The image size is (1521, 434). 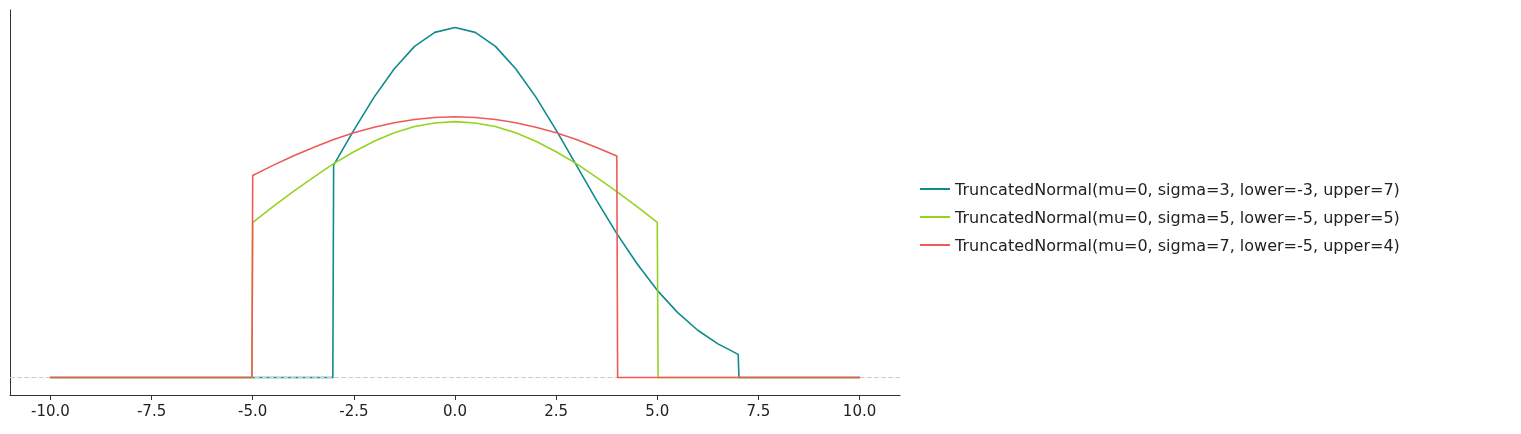 I want to click on x-tick-label: 5.0, so click(x=657, y=410).